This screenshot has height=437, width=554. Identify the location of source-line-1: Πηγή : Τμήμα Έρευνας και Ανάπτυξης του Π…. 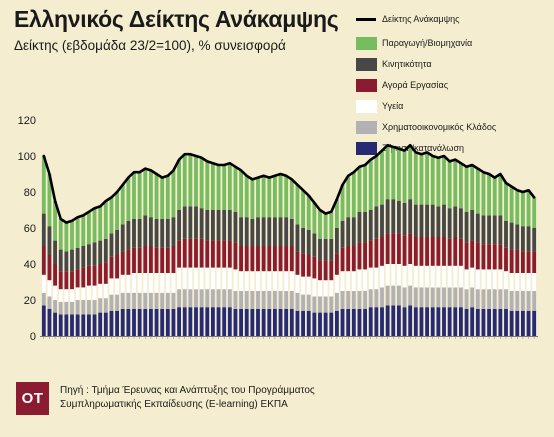
(187, 390).